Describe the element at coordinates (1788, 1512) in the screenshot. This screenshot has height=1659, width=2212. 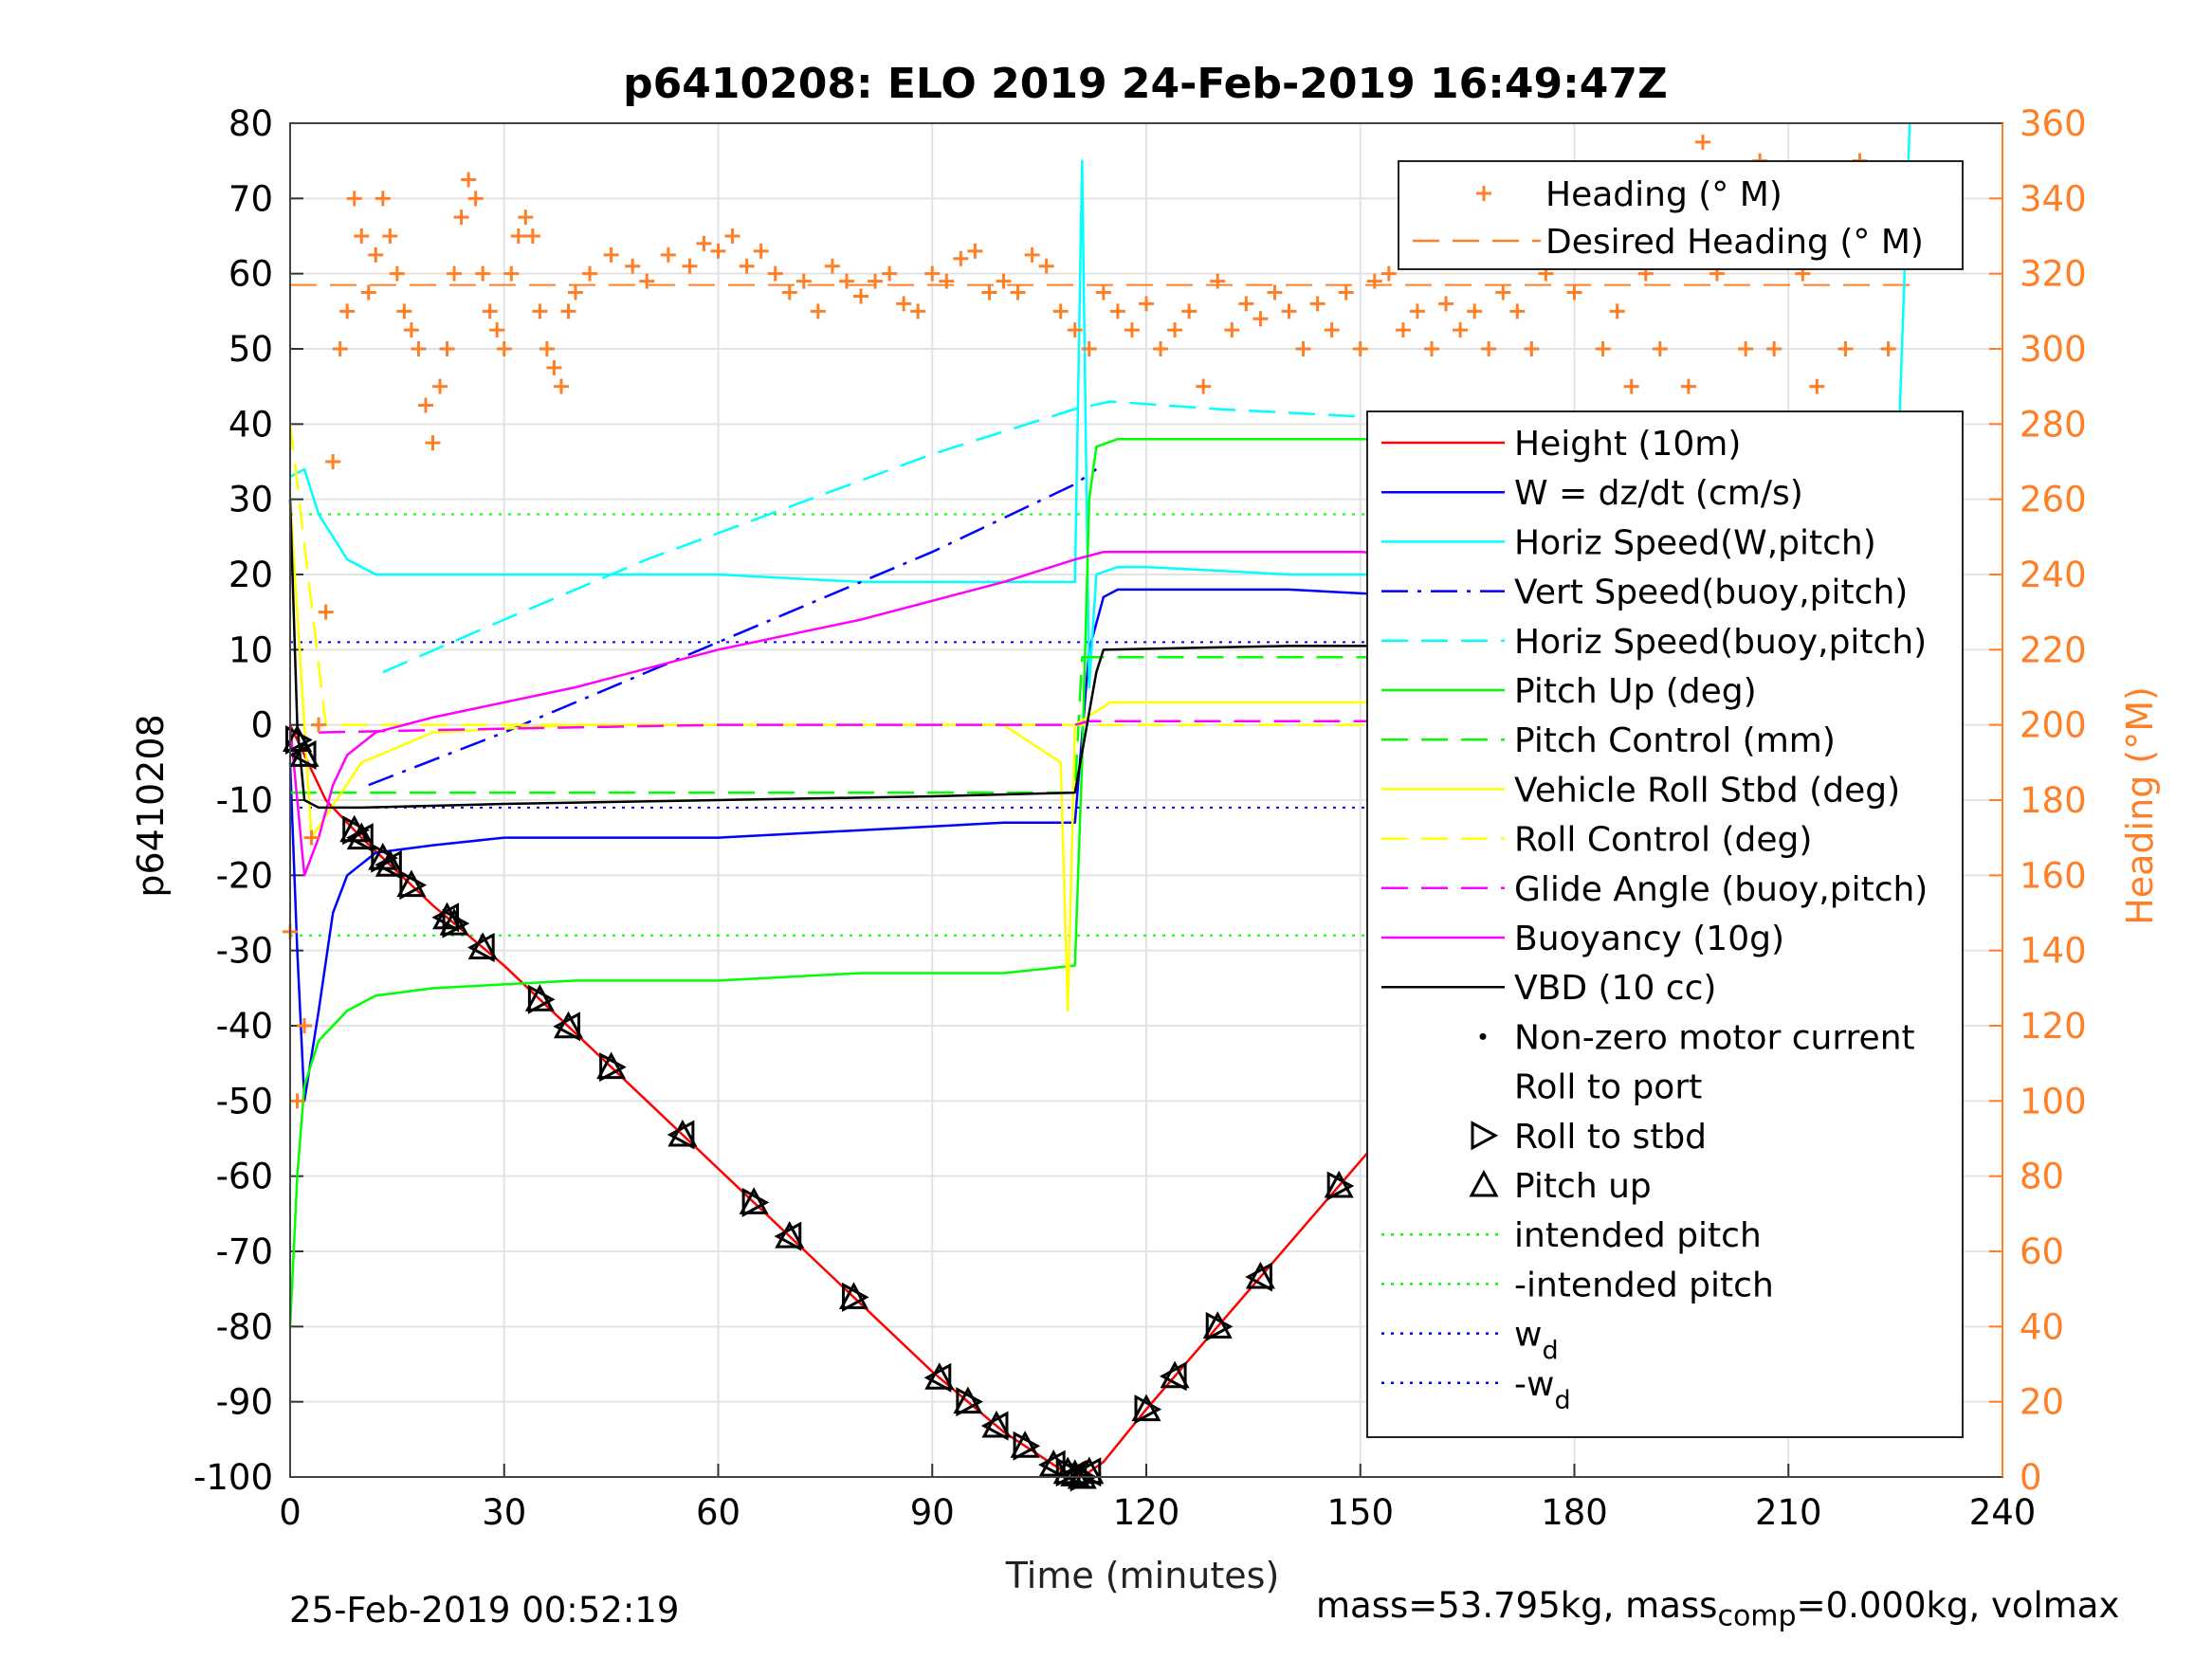
I see `x-tick-label: 210` at that location.